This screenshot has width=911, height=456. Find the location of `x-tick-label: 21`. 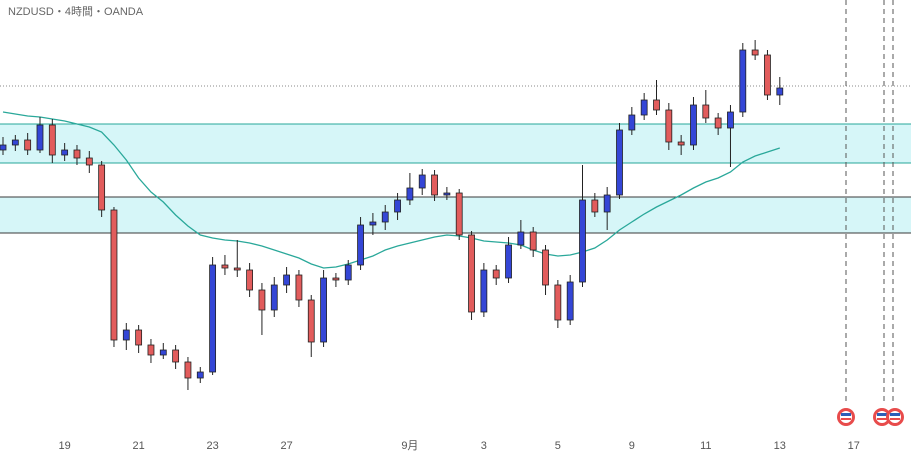

x-tick-label: 21 is located at coordinates (139, 446).